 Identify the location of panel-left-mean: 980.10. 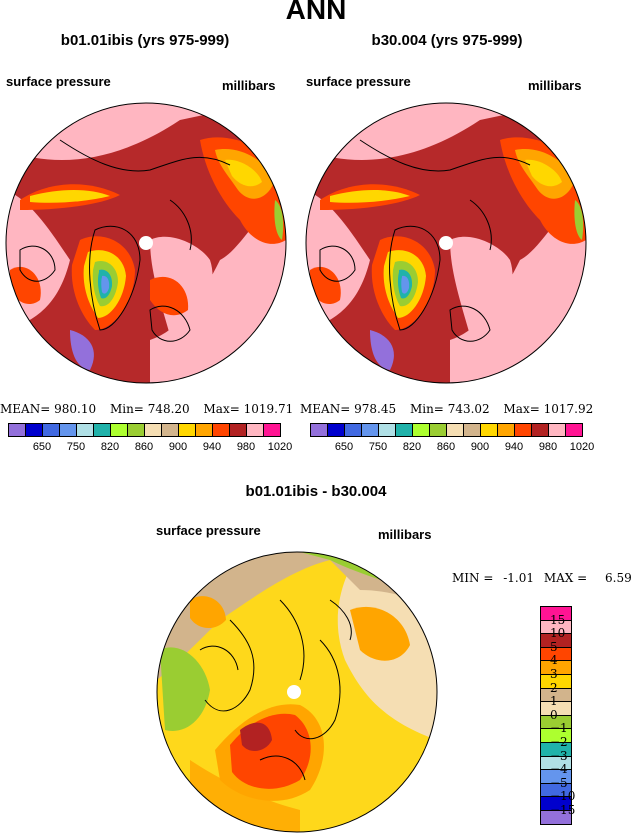
(75, 409).